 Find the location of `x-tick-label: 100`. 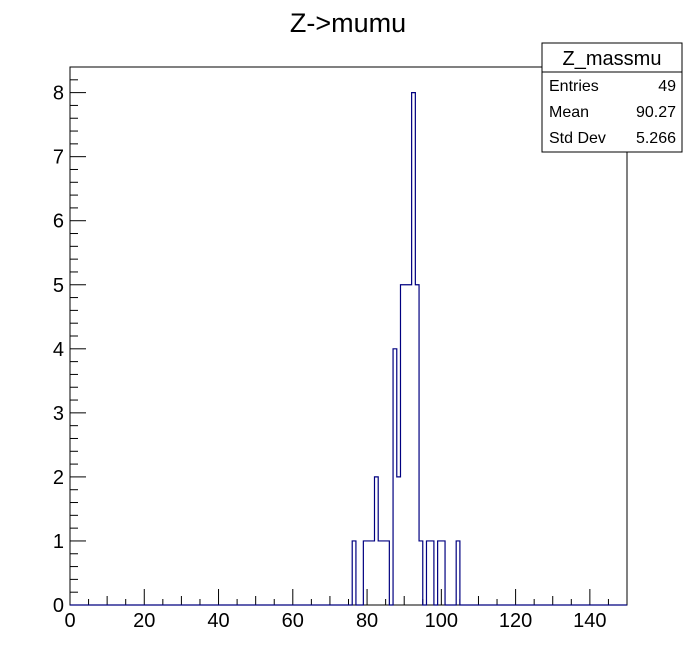

x-tick-label: 100 is located at coordinates (441, 621).